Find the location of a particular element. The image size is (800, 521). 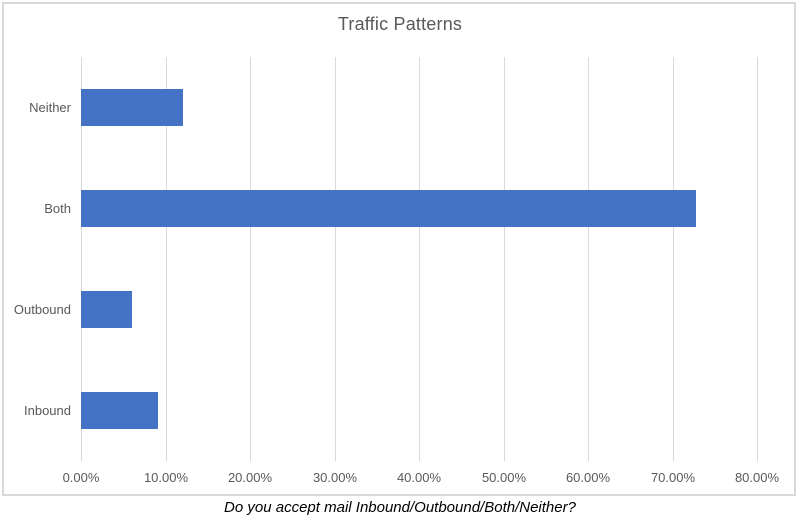

bar-inbound is located at coordinates (119, 410).